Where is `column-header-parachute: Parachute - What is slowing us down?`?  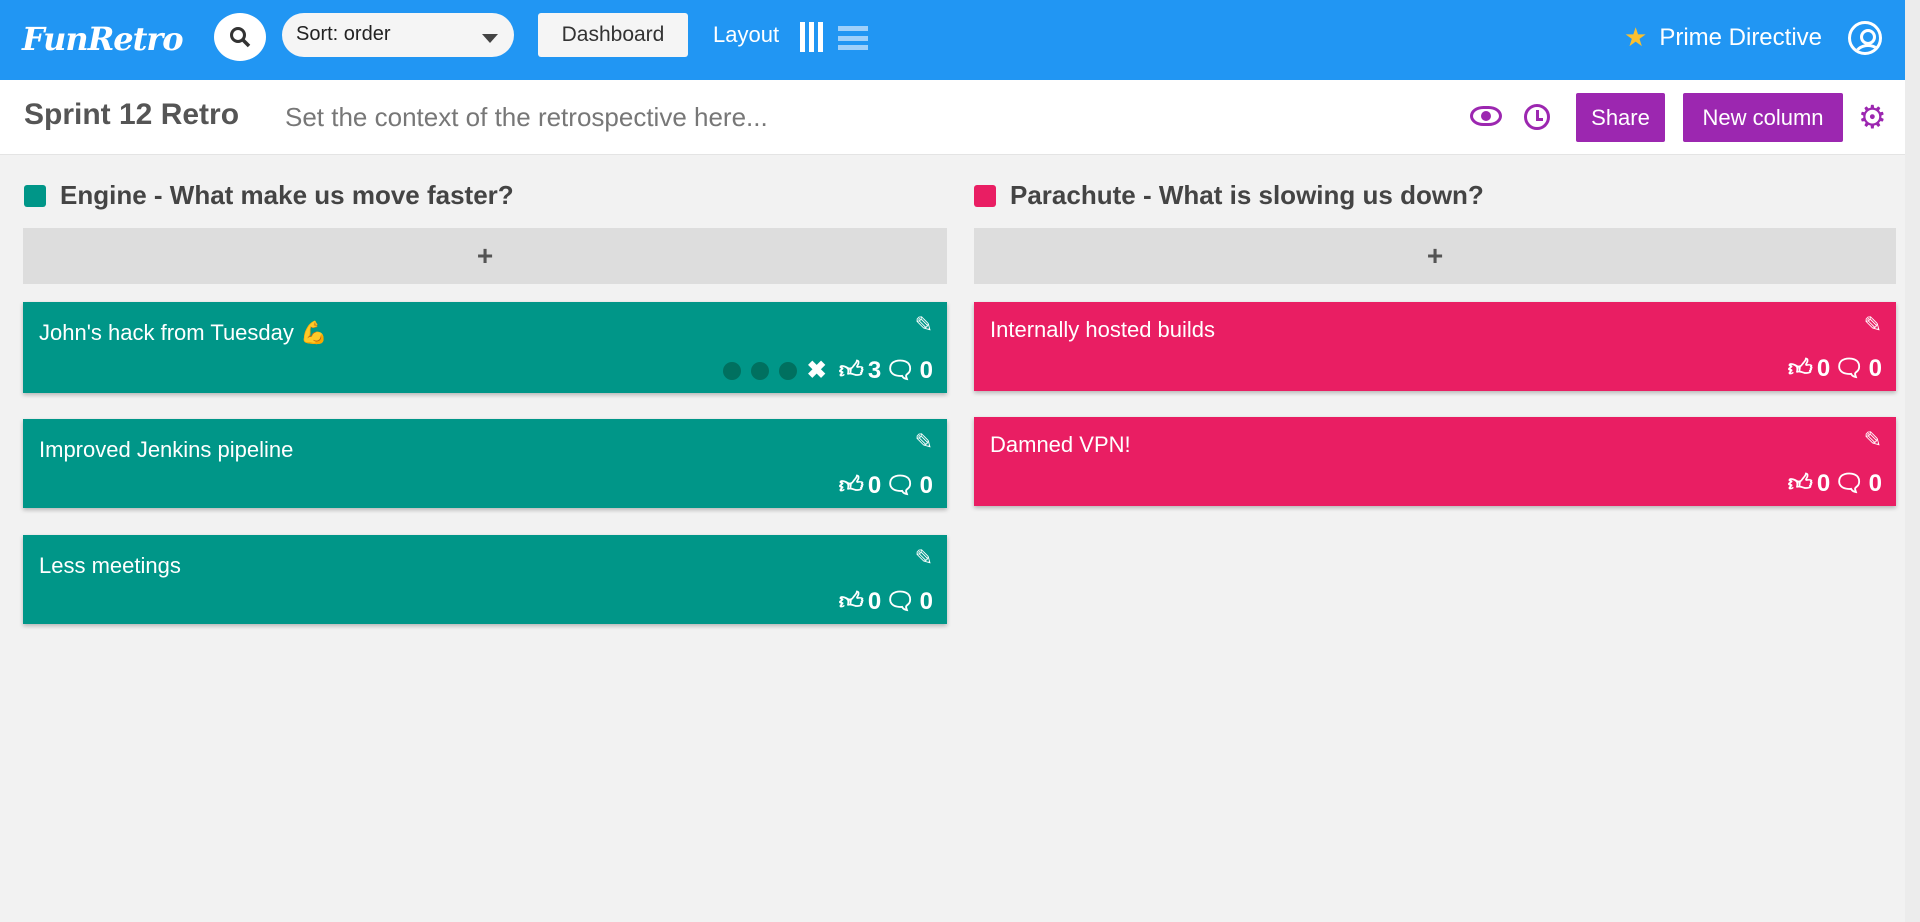
column-header-parachute: Parachute - What is slowing us down? is located at coordinates (1229, 195).